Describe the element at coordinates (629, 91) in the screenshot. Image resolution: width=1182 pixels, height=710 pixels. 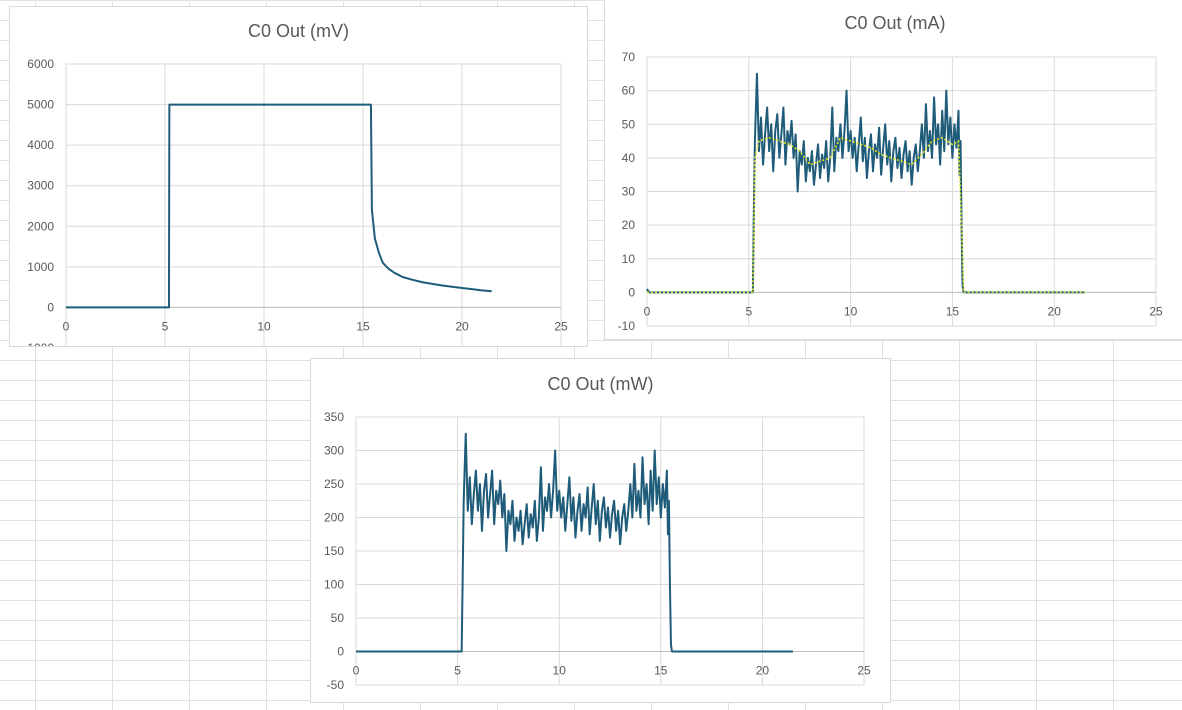
I see `y-tick-label: 60` at that location.